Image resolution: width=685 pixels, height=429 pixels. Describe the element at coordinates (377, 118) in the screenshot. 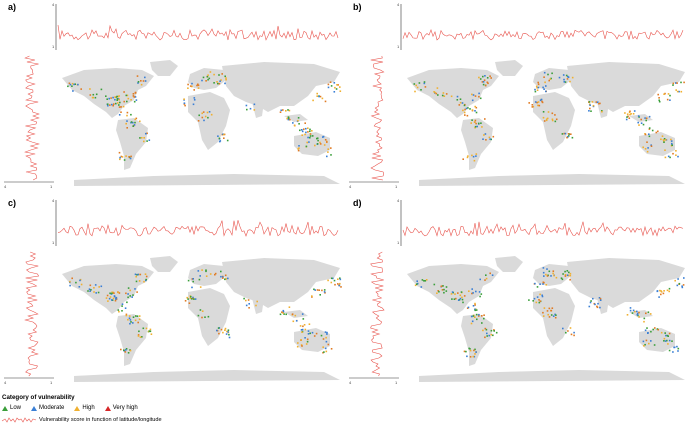

I see `latitude-score-line` at that location.